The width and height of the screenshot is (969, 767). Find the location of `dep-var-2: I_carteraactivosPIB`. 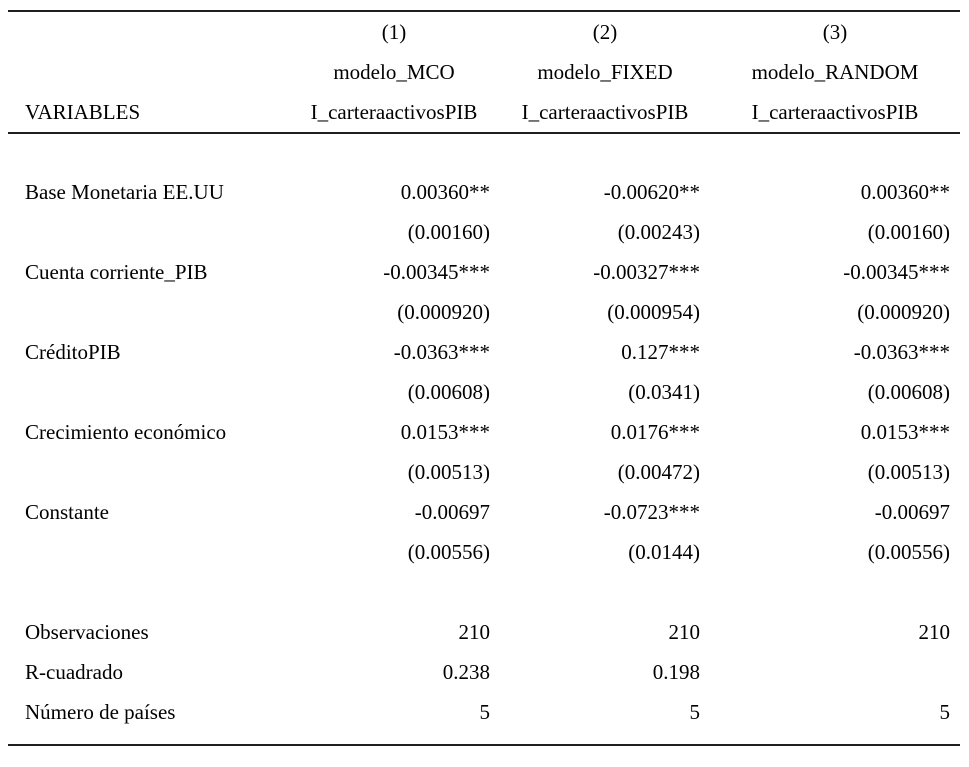

dep-var-2: I_carteraactivosPIB is located at coordinates (605, 113).